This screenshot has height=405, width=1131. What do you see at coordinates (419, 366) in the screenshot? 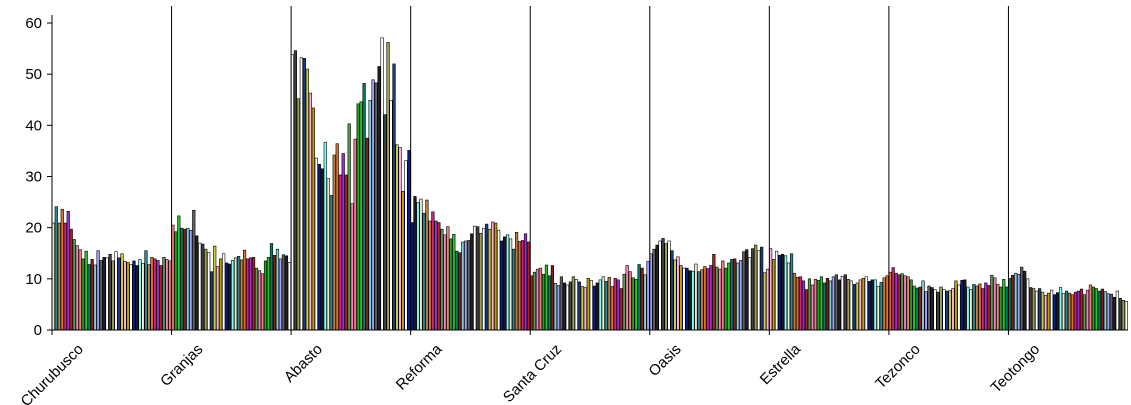
I see `x-category-label: Reforma` at bounding box center [419, 366].